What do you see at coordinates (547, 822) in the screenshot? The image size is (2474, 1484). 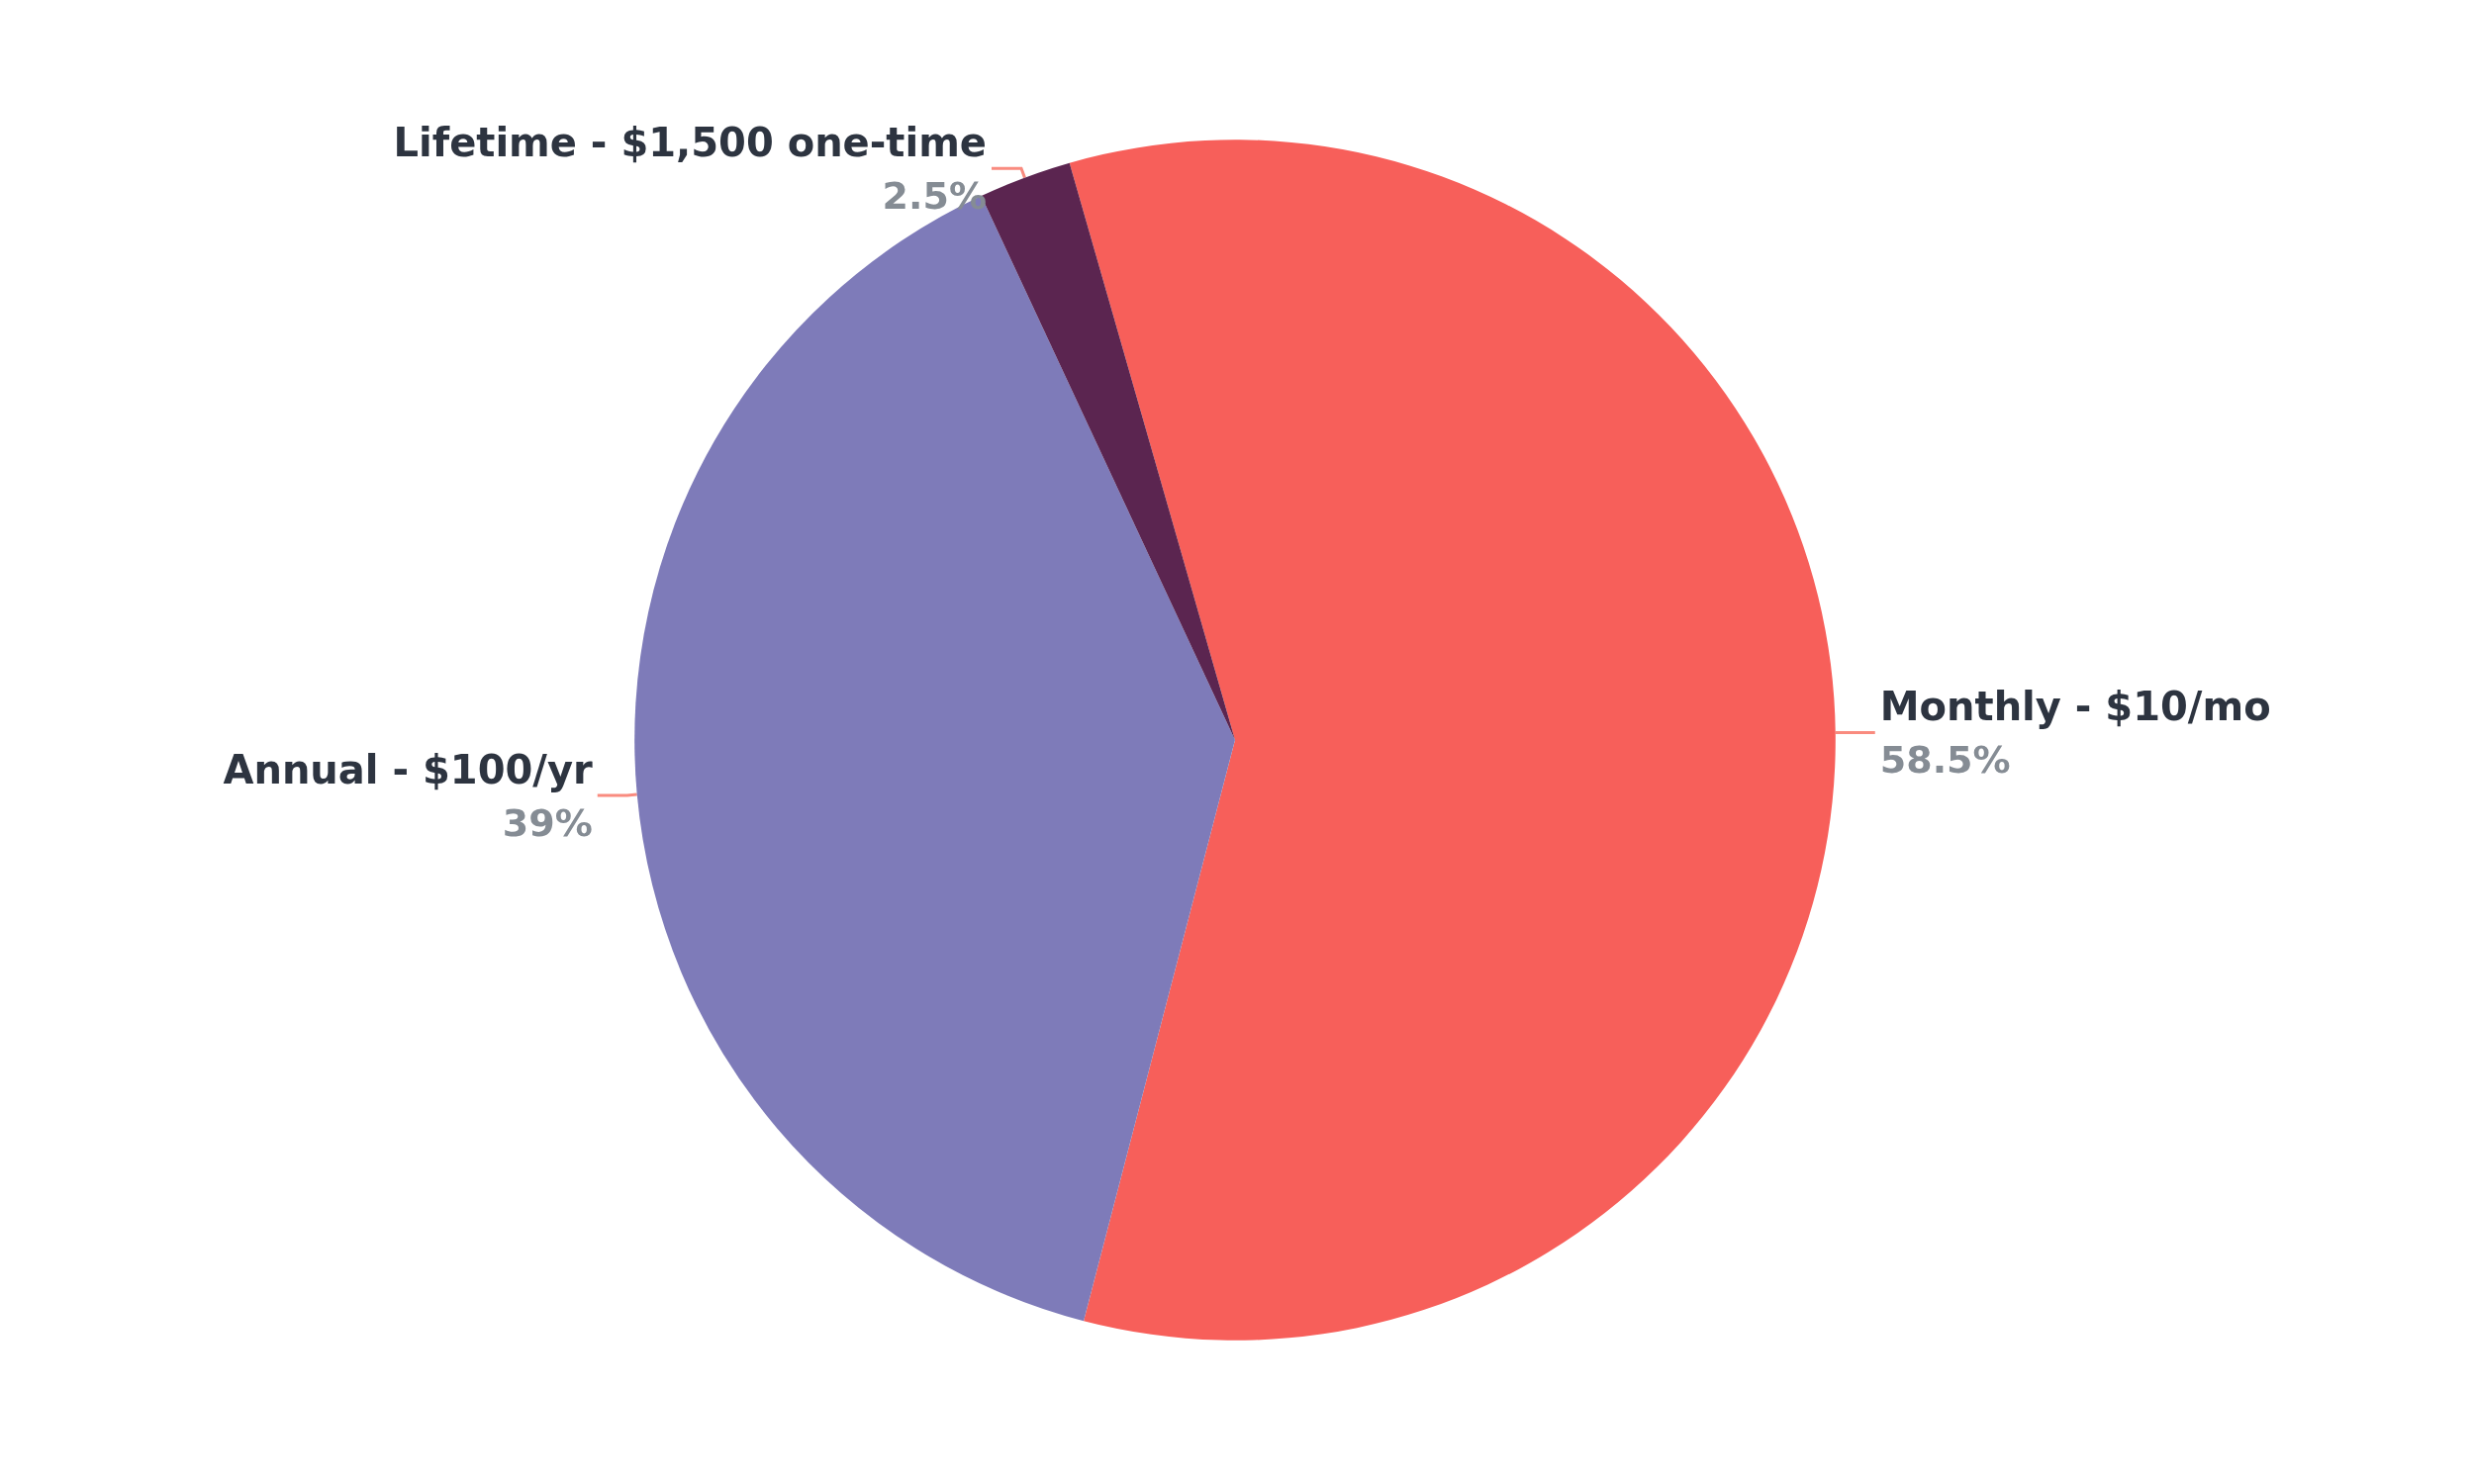 I see `data-label: 39%` at bounding box center [547, 822].